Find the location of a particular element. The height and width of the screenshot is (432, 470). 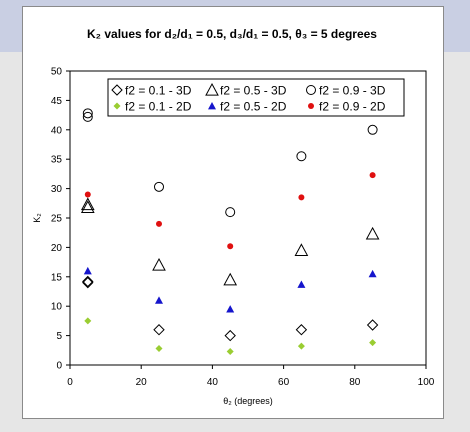

y-tick-label: 20 is located at coordinates (57, 248).